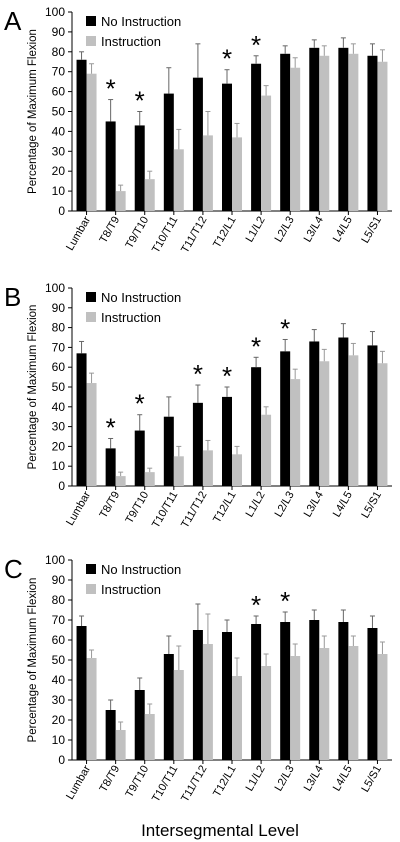 The image size is (400, 842). What do you see at coordinates (59, 660) in the screenshot?
I see `y-tick-label: 50` at bounding box center [59, 660].